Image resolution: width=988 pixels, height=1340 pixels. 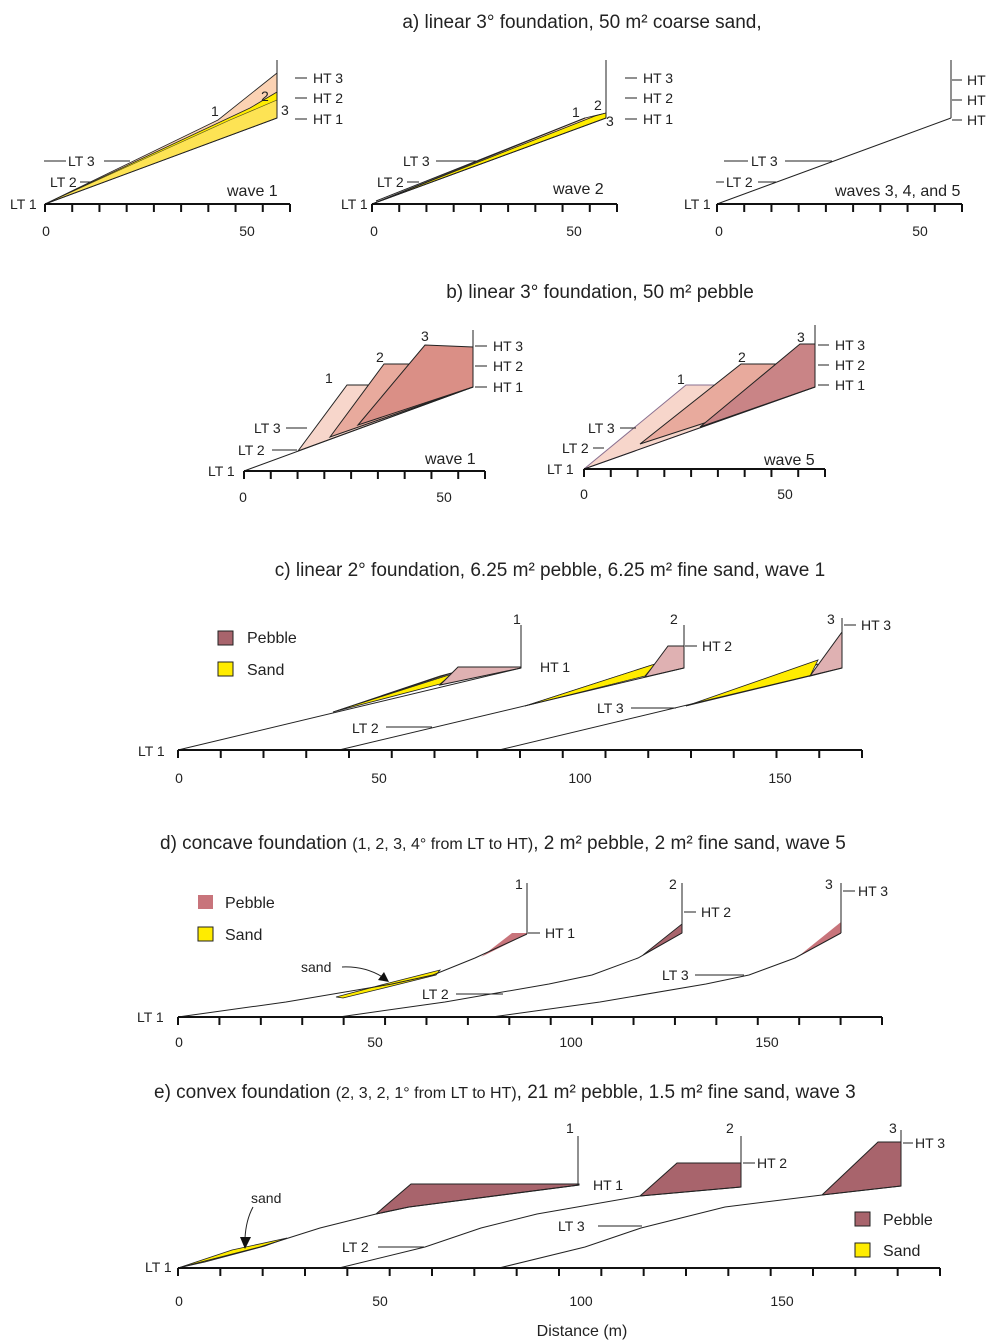 I want to click on wave-label: wave 2, so click(x=578, y=189).